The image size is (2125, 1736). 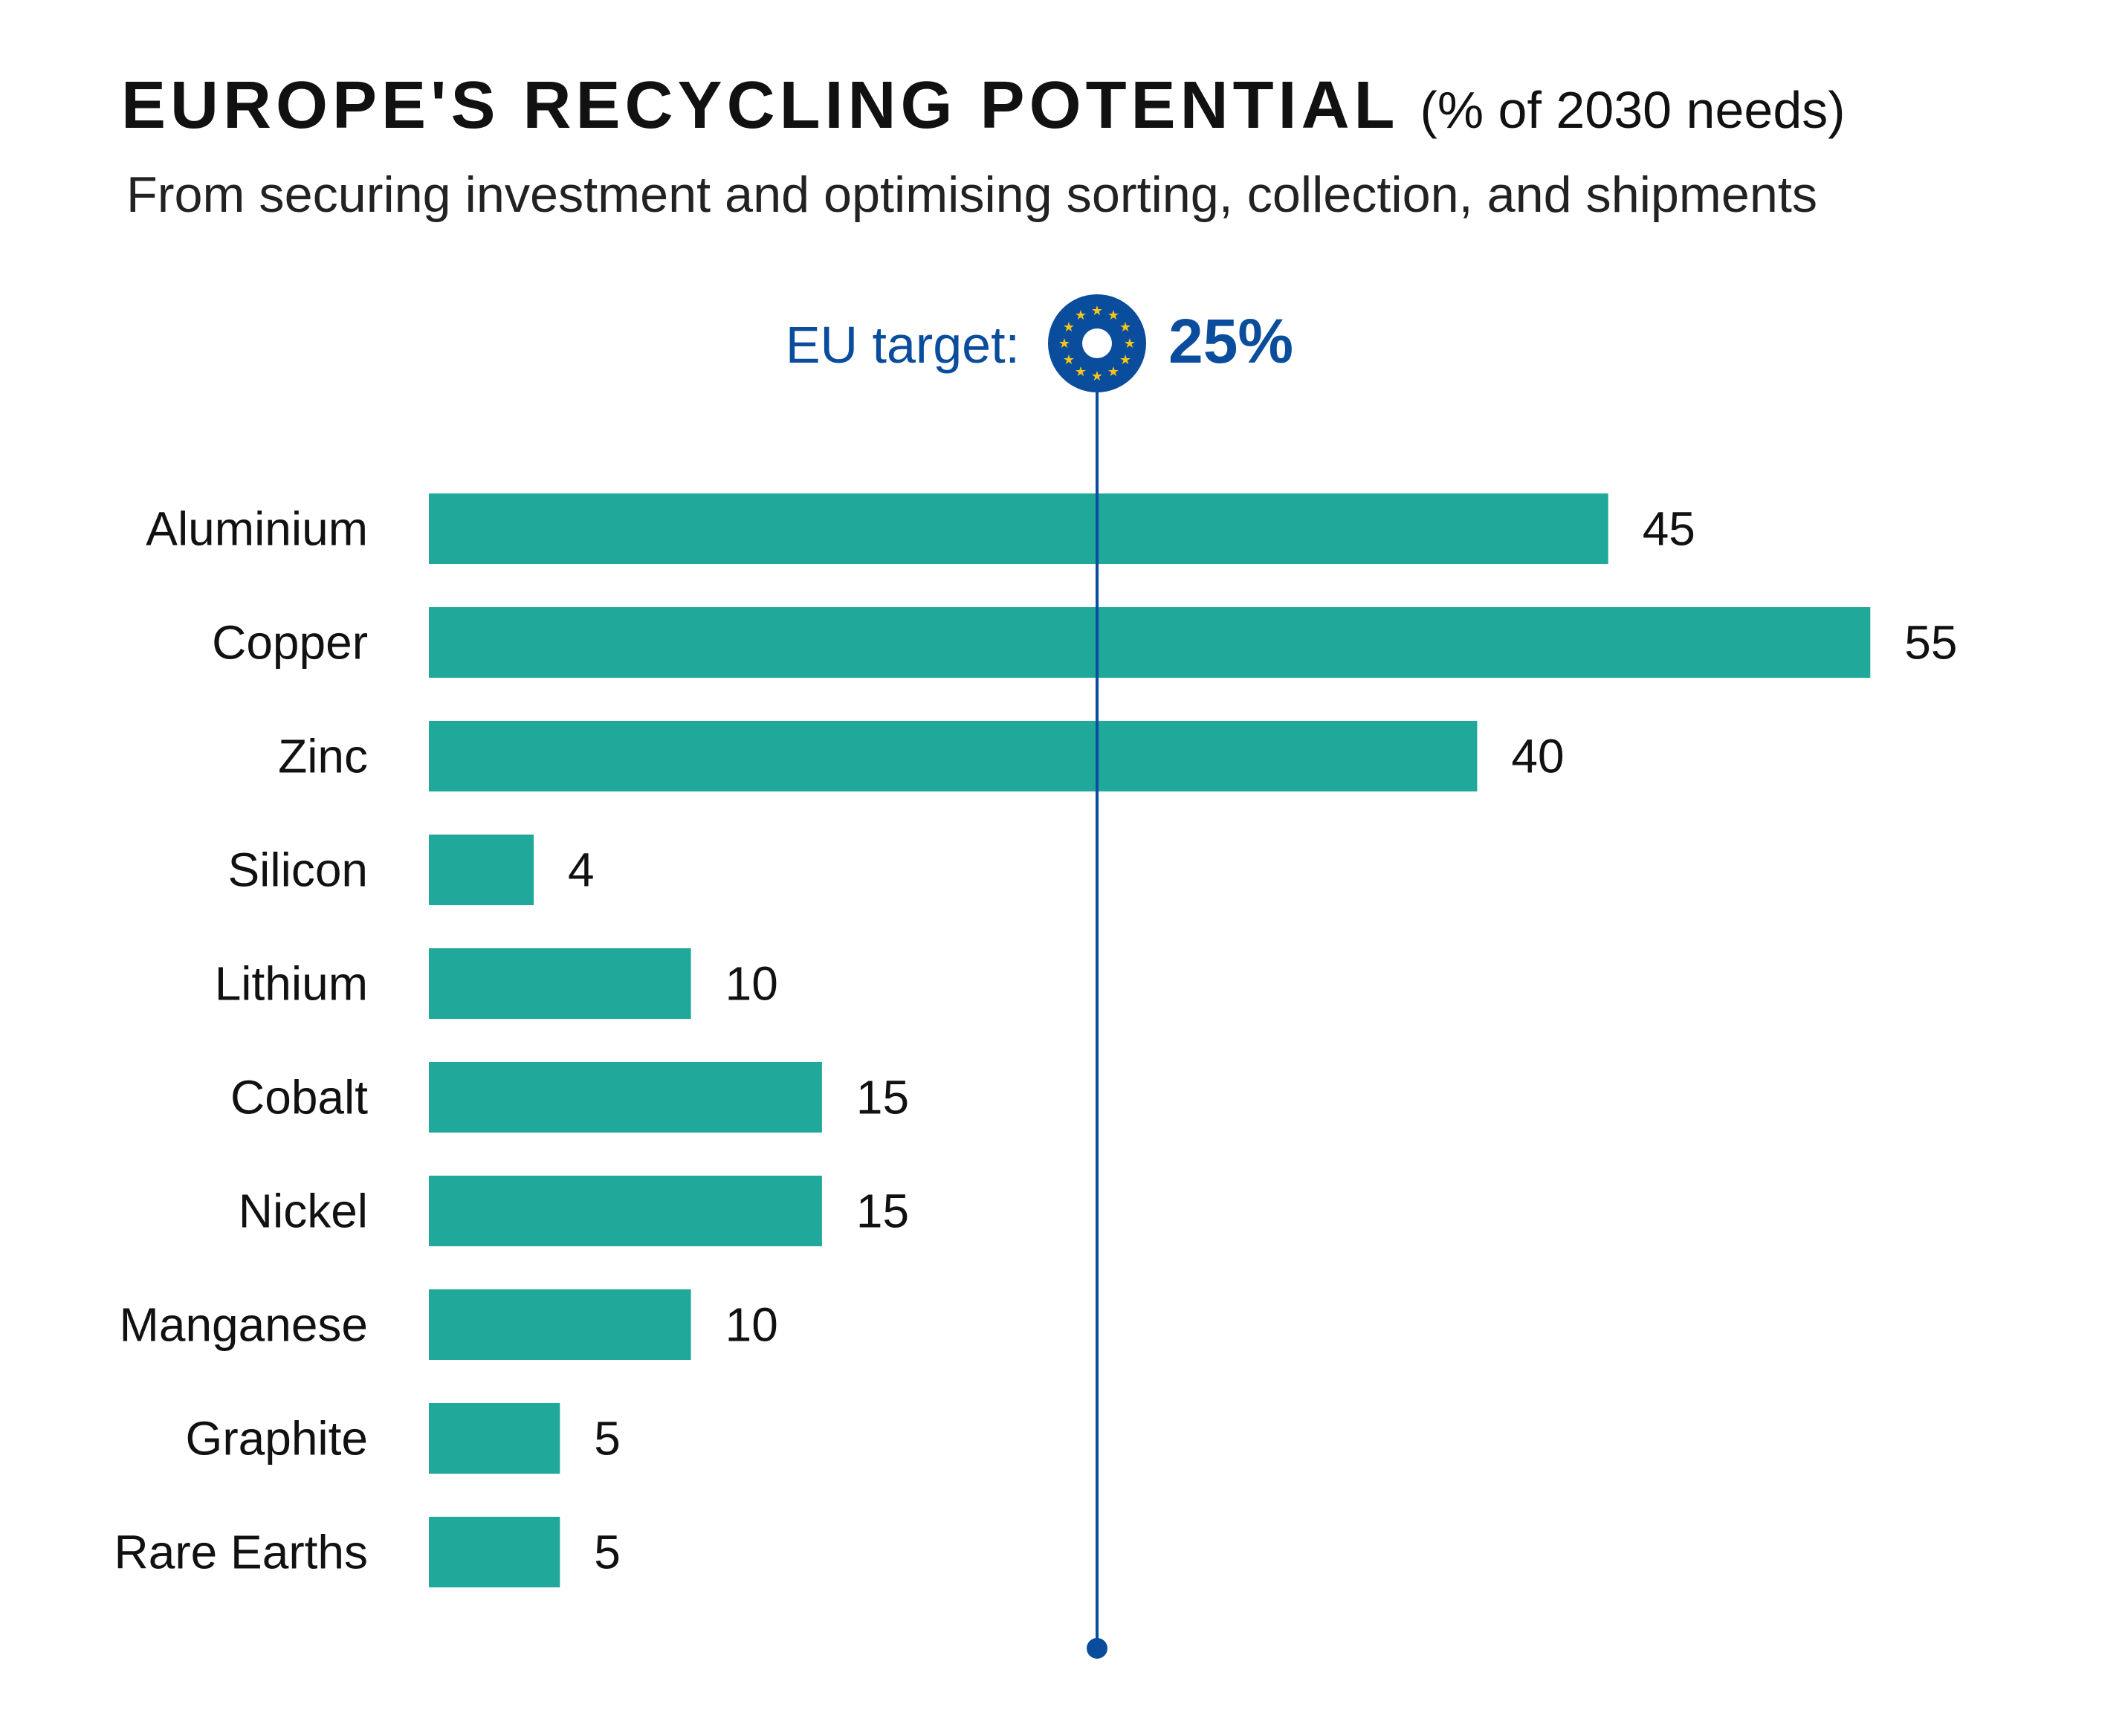 What do you see at coordinates (481, 870) in the screenshot?
I see `bar-silicon` at bounding box center [481, 870].